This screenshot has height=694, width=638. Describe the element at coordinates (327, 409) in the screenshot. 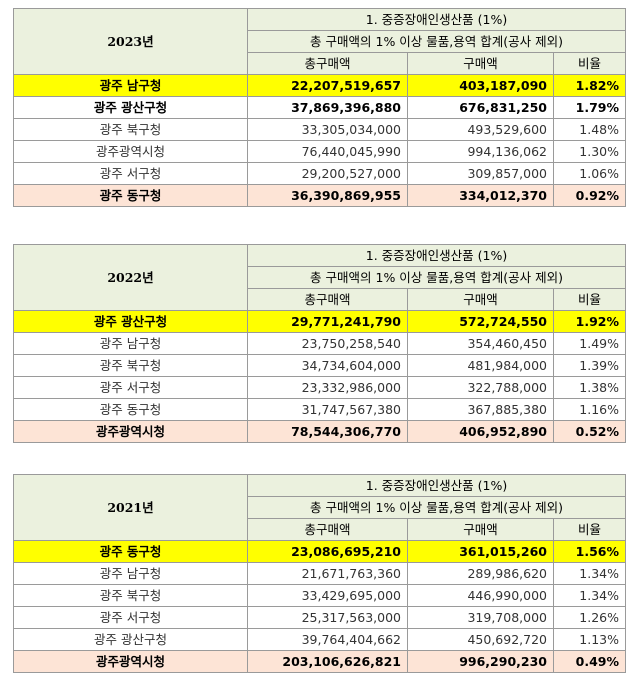

I see `row-total: 31,747,567,380` at that location.